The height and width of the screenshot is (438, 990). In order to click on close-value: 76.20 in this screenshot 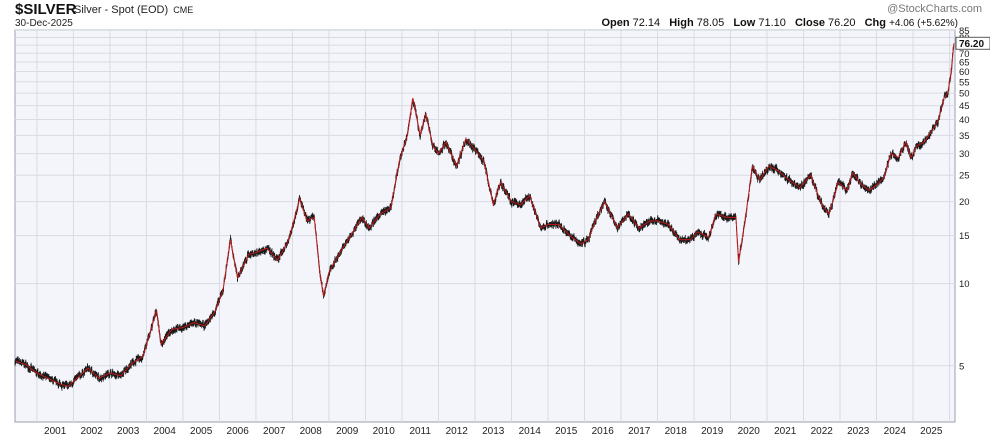, I will do `click(842, 23)`.